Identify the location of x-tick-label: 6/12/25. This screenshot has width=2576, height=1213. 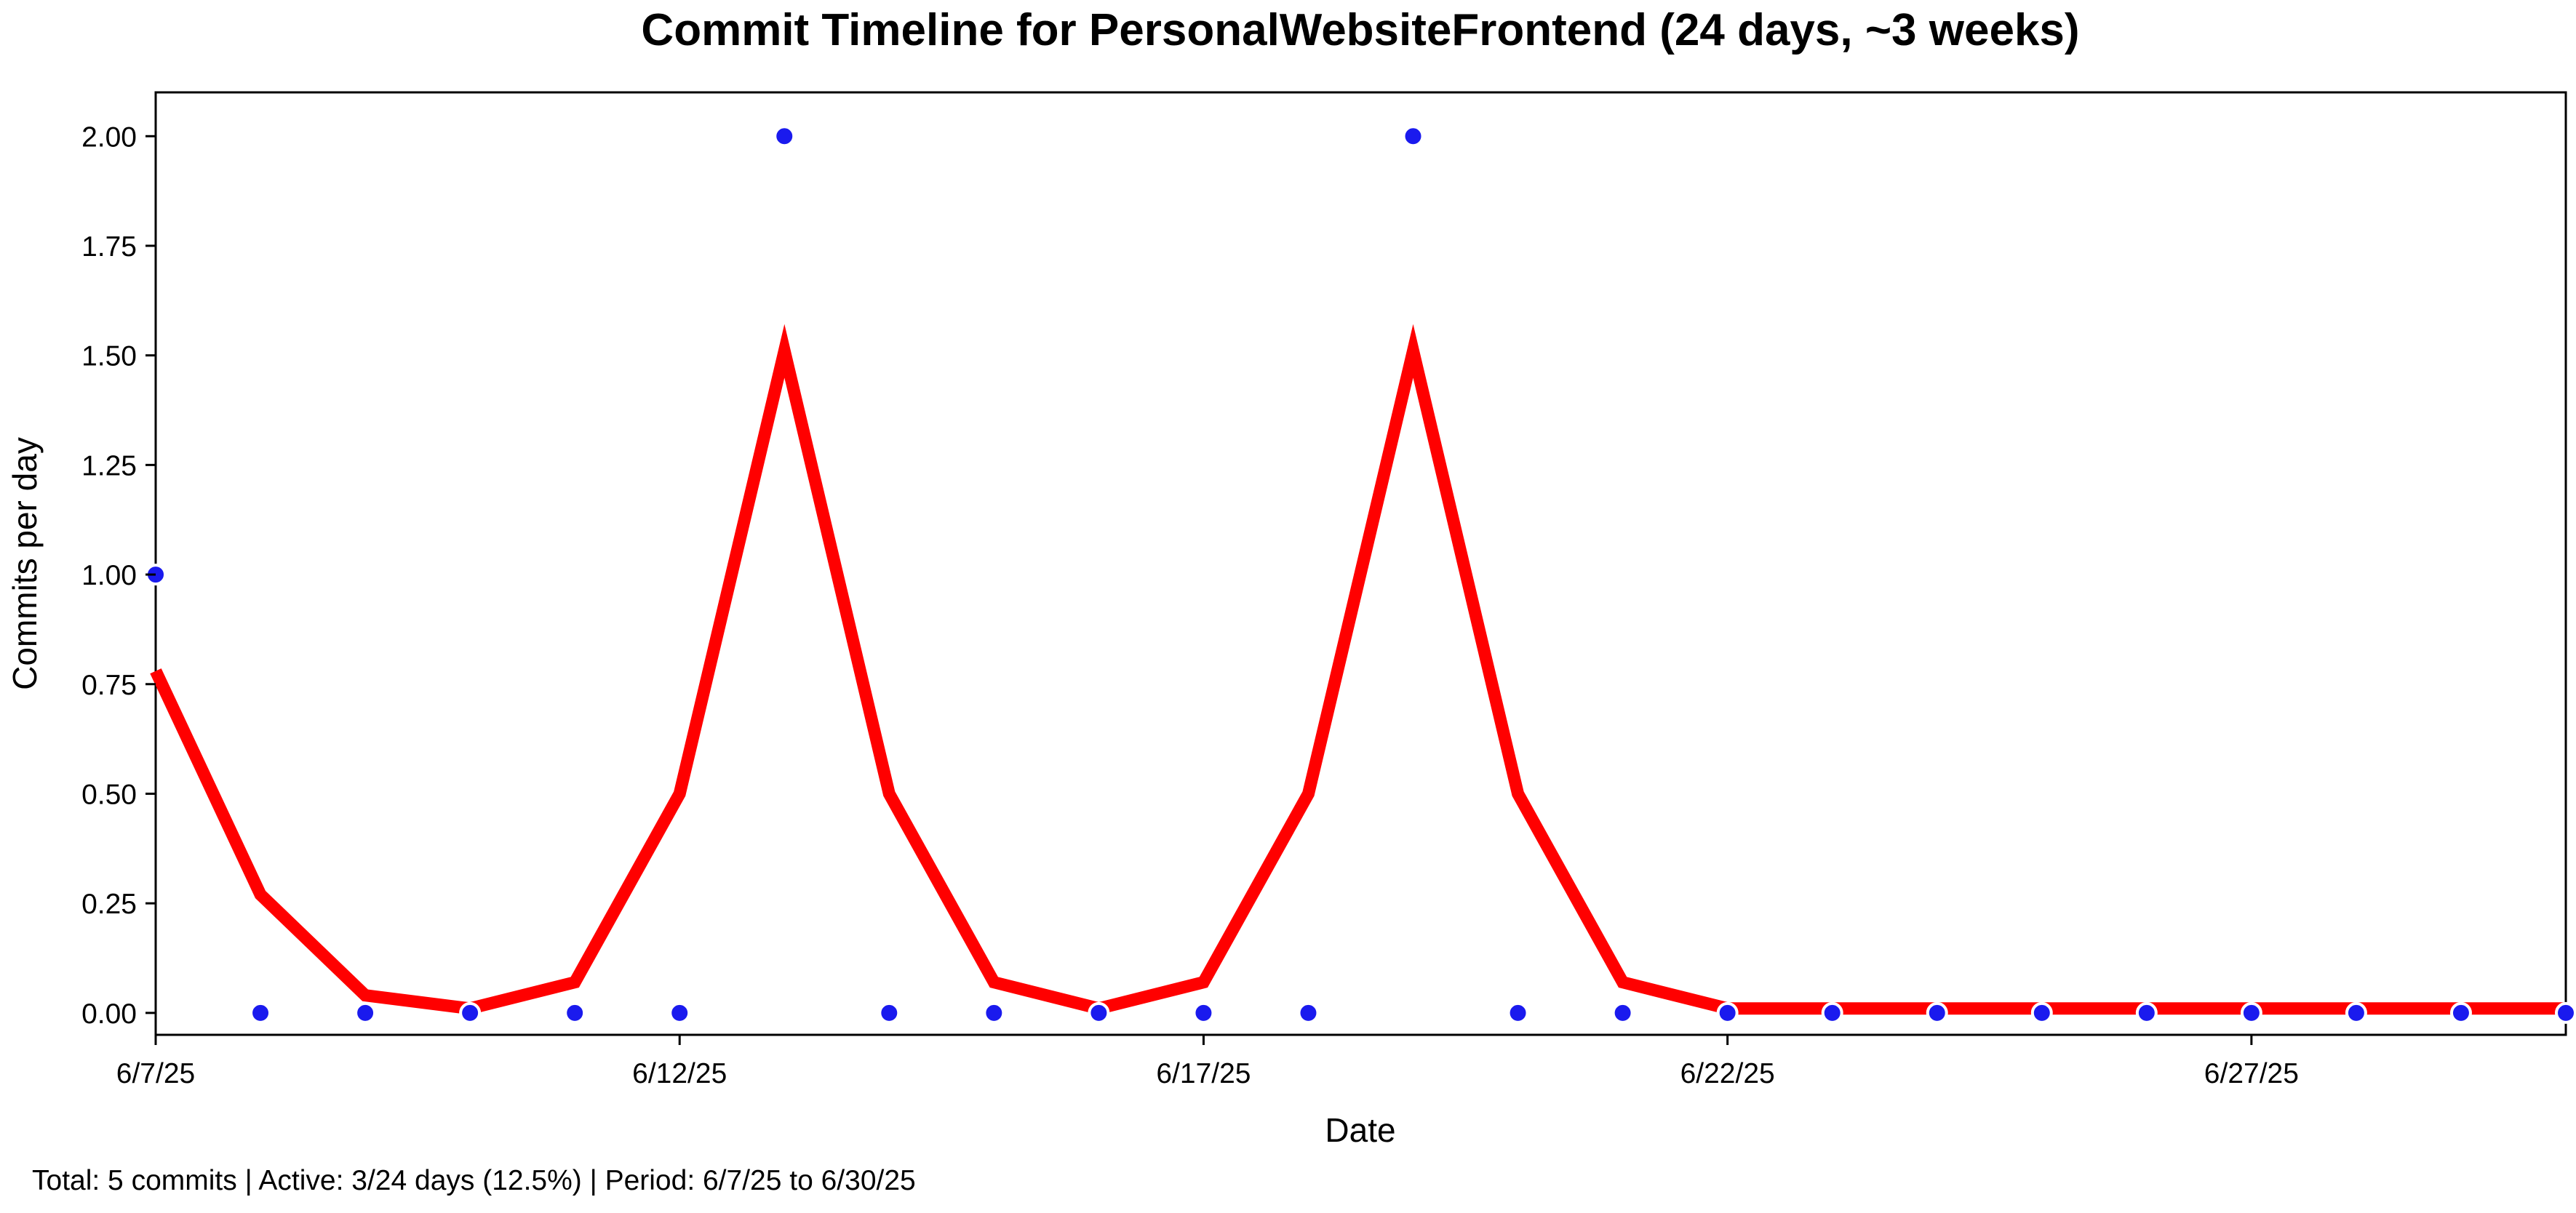
(679, 1073).